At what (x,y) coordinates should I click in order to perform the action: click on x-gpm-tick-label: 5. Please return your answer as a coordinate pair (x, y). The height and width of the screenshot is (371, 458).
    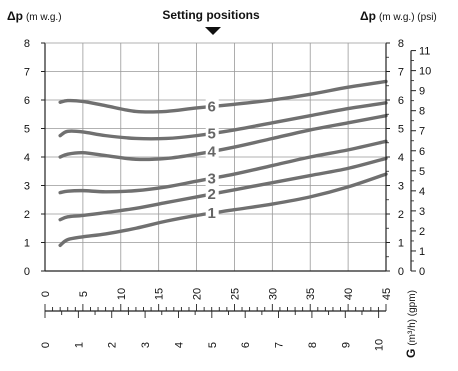
    Looking at the image, I should click on (84, 294).